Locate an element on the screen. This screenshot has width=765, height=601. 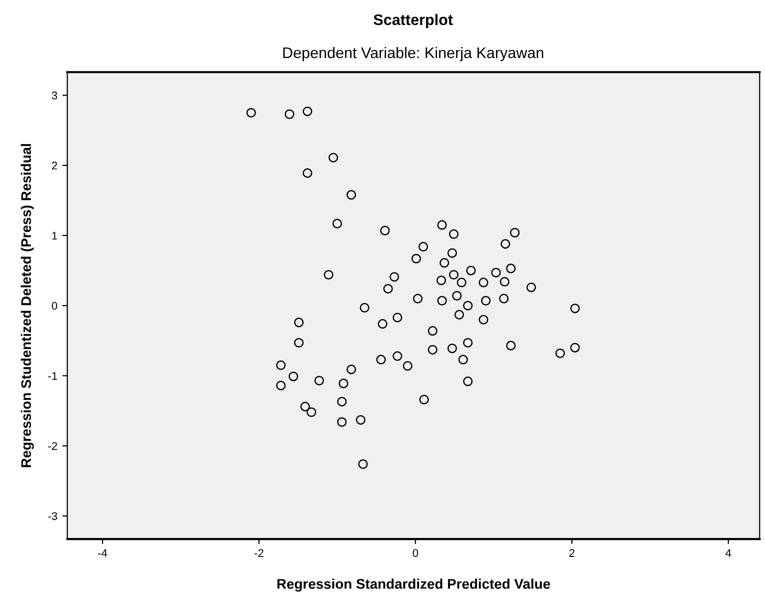
y-tick-label: 1 is located at coordinates (55, 236).